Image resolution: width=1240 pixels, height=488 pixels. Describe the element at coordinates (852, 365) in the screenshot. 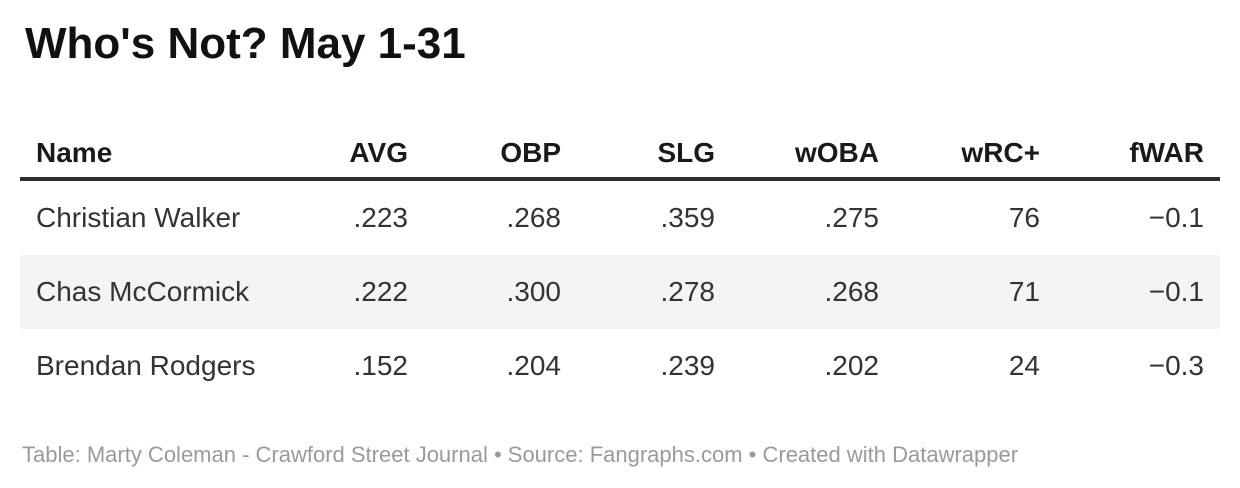

I see `stat-cell-woba: .202` at that location.